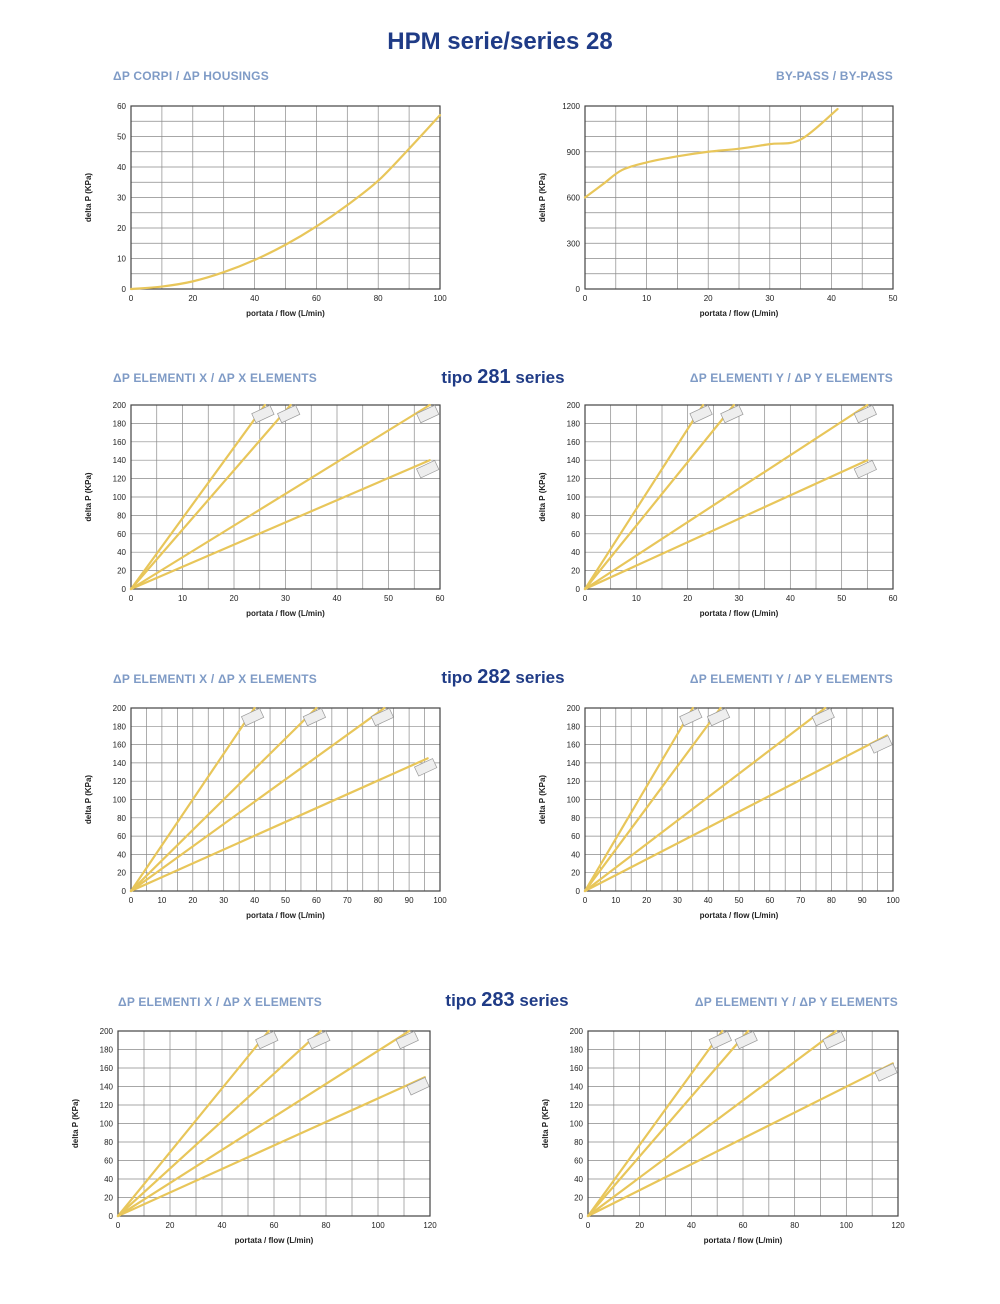 Image resolution: width=1000 pixels, height=1304 pixels. Describe the element at coordinates (500, 41) in the screenshot. I see `page-title: HPM serie/series 28` at that location.